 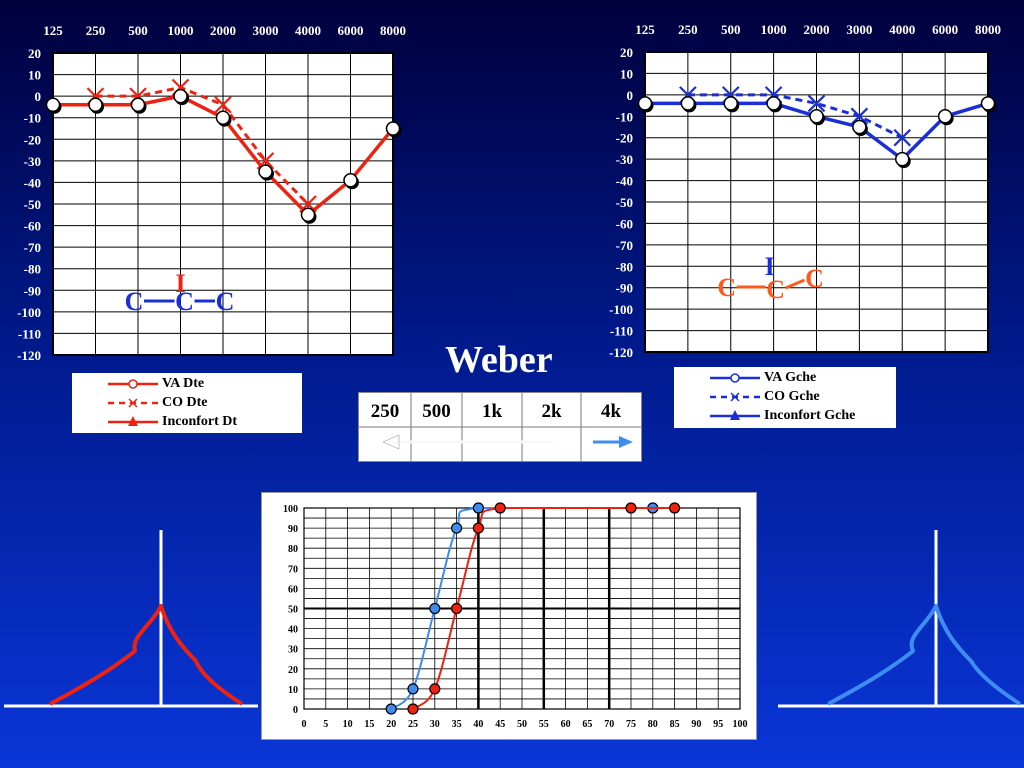 What do you see at coordinates (792, 396) in the screenshot?
I see `legend-label: CO Gche` at bounding box center [792, 396].